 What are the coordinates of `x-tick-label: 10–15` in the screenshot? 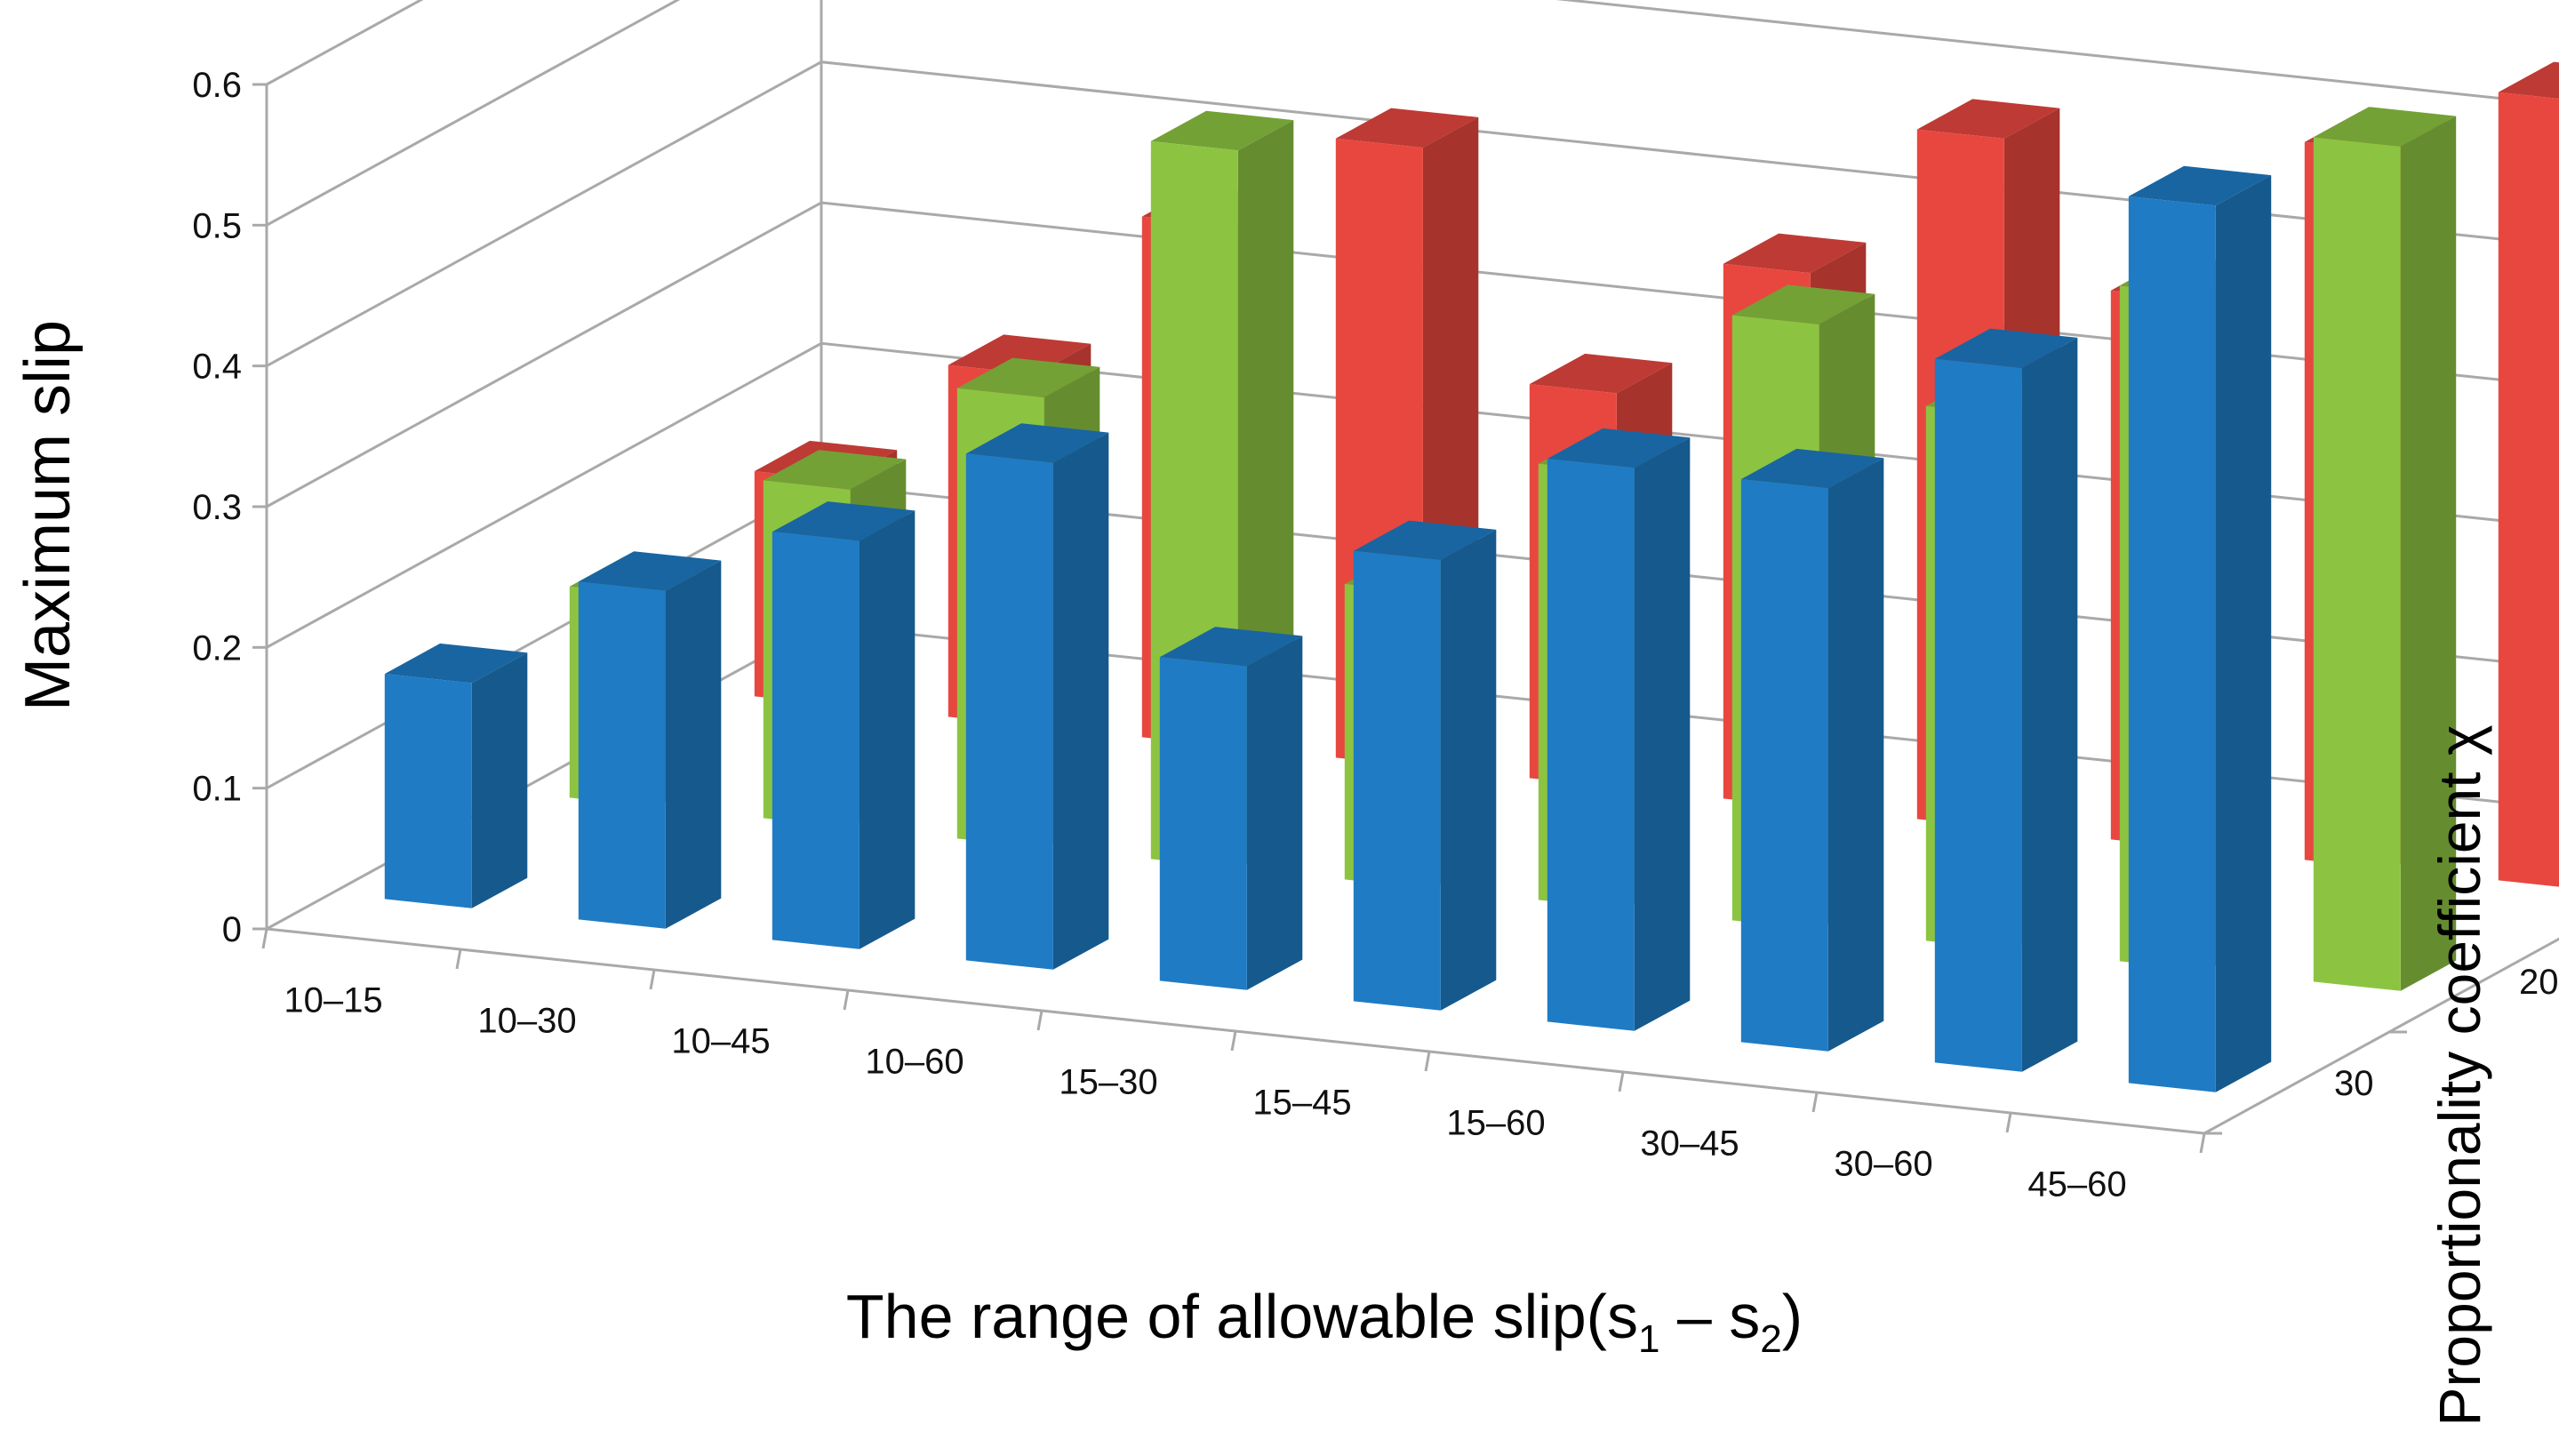 It's located at (333, 1000).